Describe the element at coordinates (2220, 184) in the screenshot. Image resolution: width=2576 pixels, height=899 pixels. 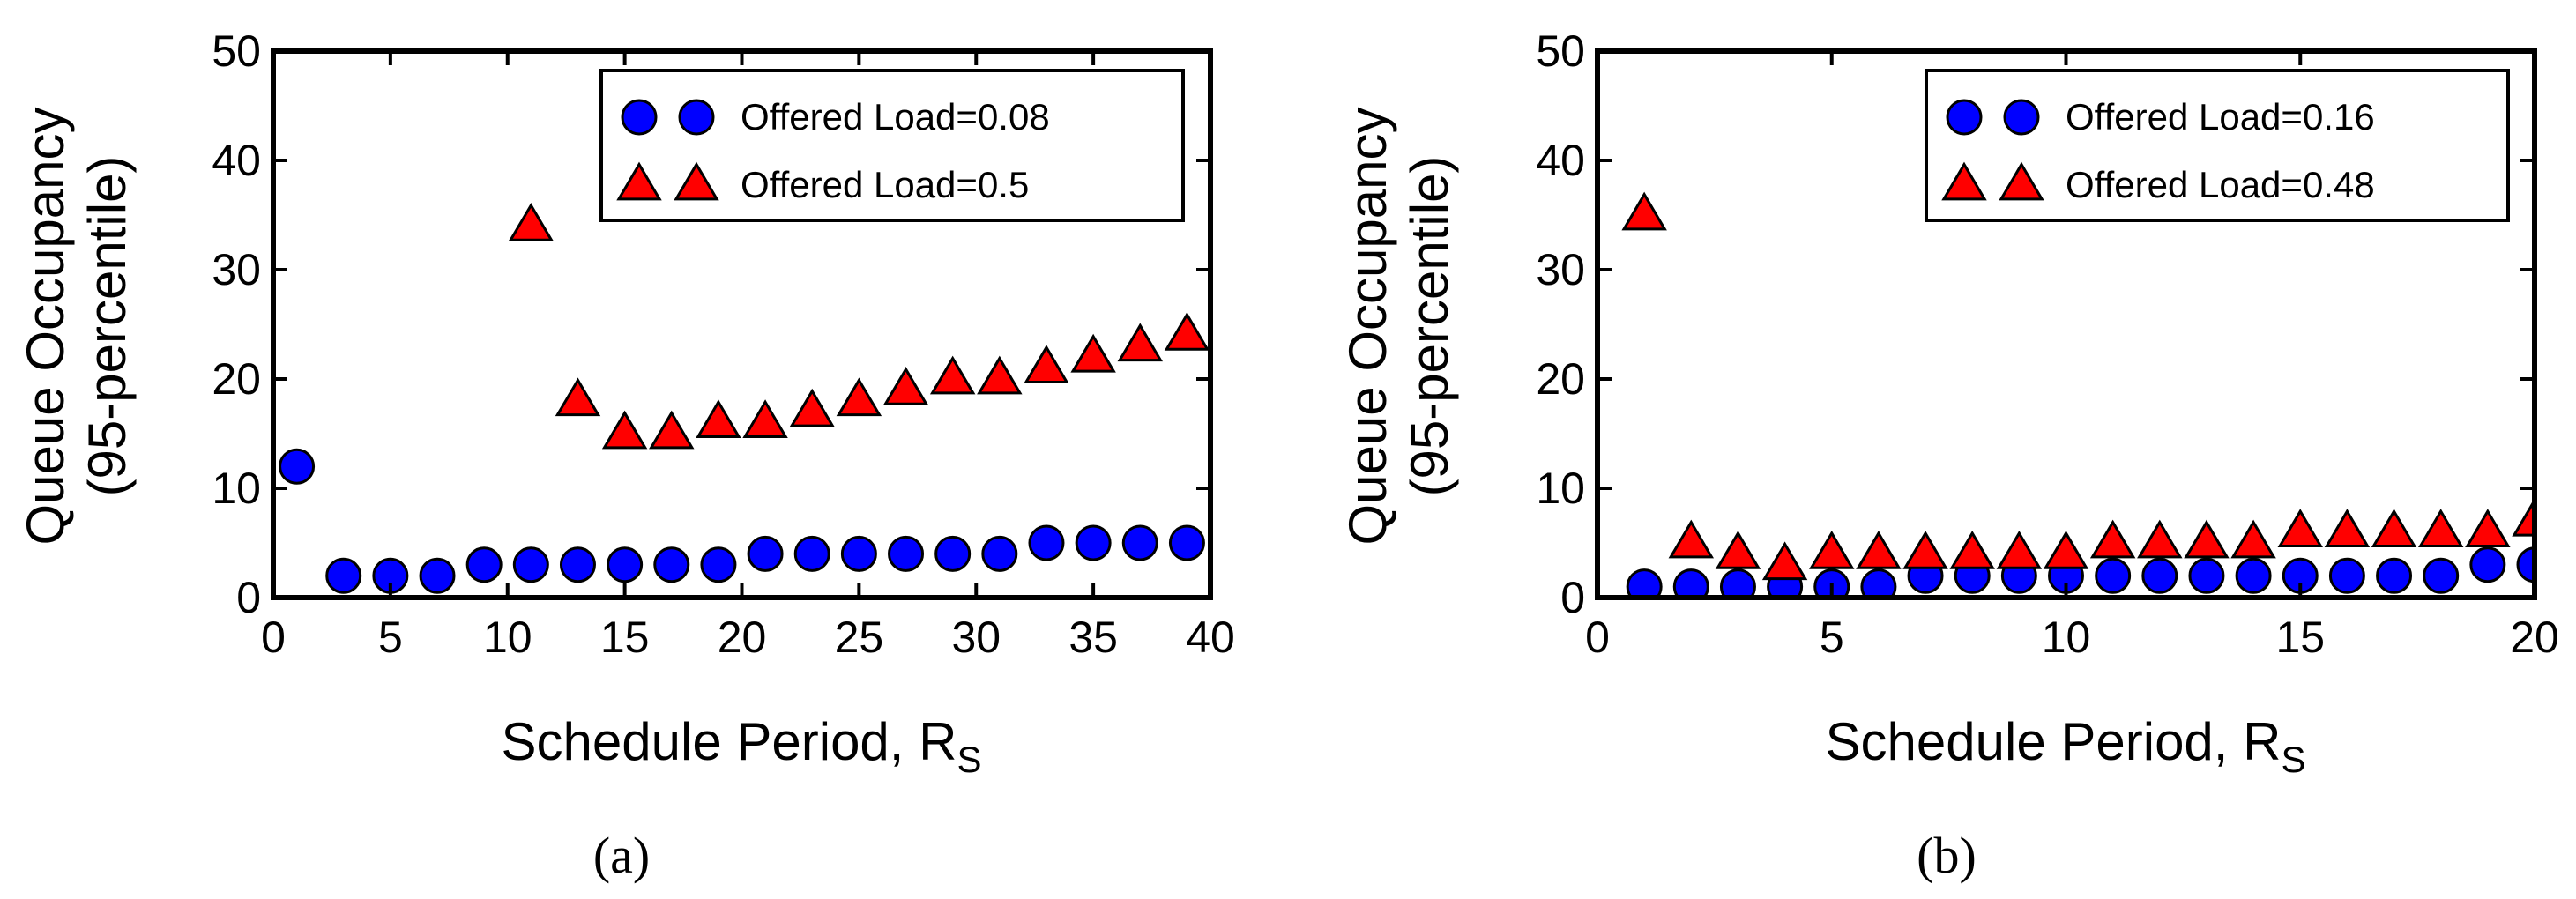
I see `chart-b-legend-label-1: Offered Load=0.48` at that location.